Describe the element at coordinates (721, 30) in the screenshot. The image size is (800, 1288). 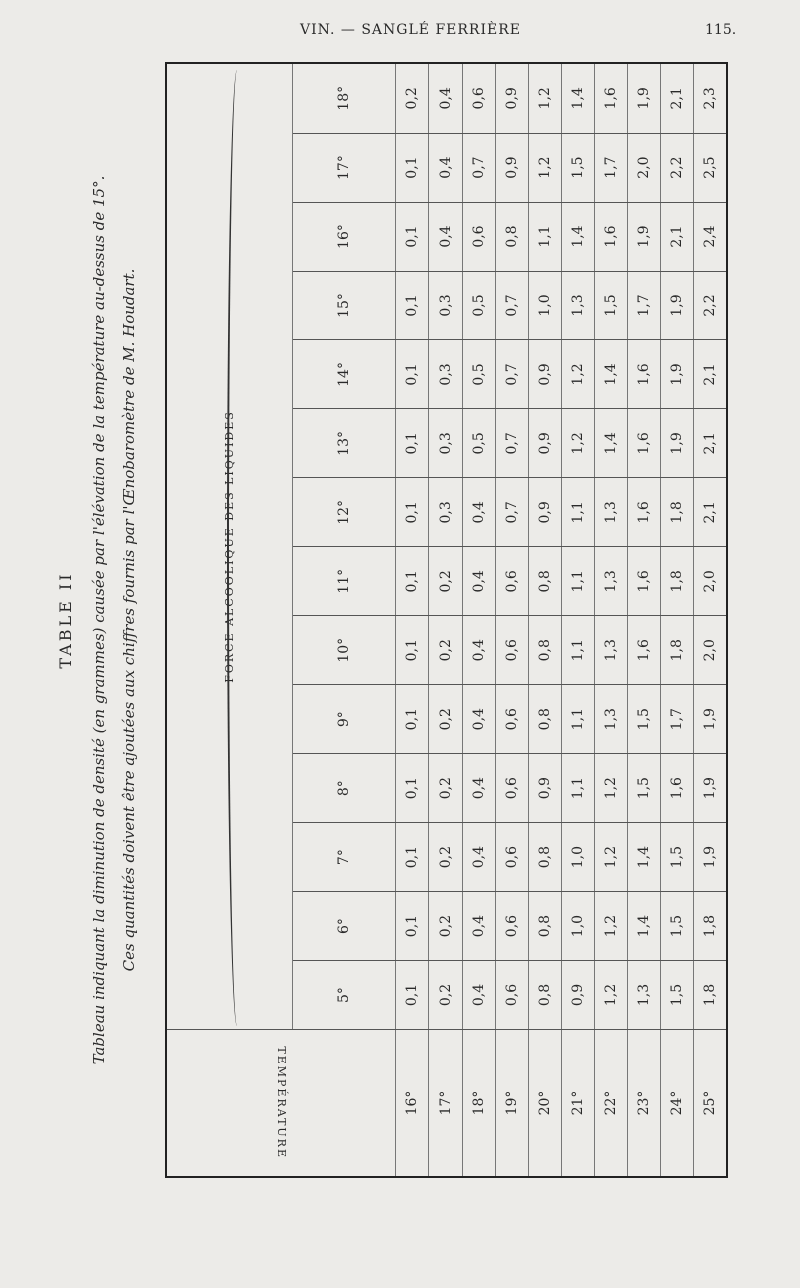
I see `page-number: 115.` at that location.